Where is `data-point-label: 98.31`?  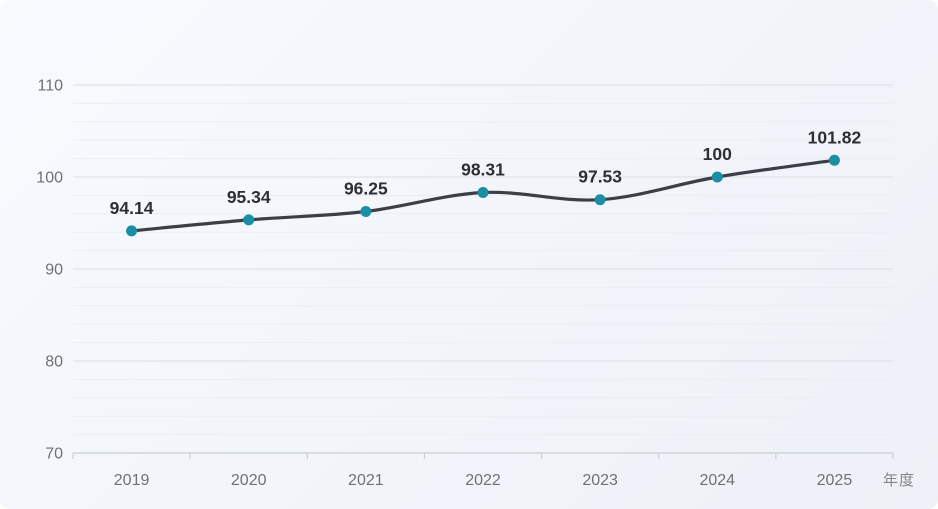
data-point-label: 98.31 is located at coordinates (483, 170).